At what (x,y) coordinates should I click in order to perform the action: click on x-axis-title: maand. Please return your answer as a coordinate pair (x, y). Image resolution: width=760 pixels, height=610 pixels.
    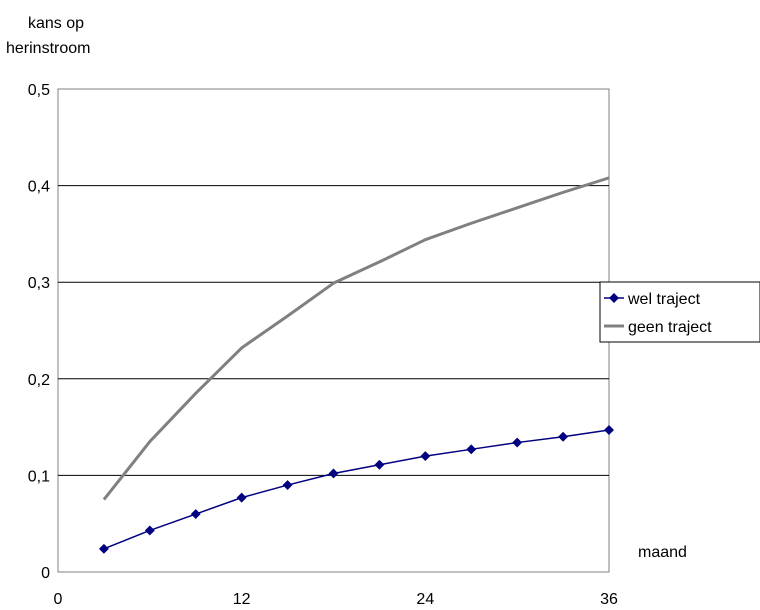
    Looking at the image, I should click on (662, 552).